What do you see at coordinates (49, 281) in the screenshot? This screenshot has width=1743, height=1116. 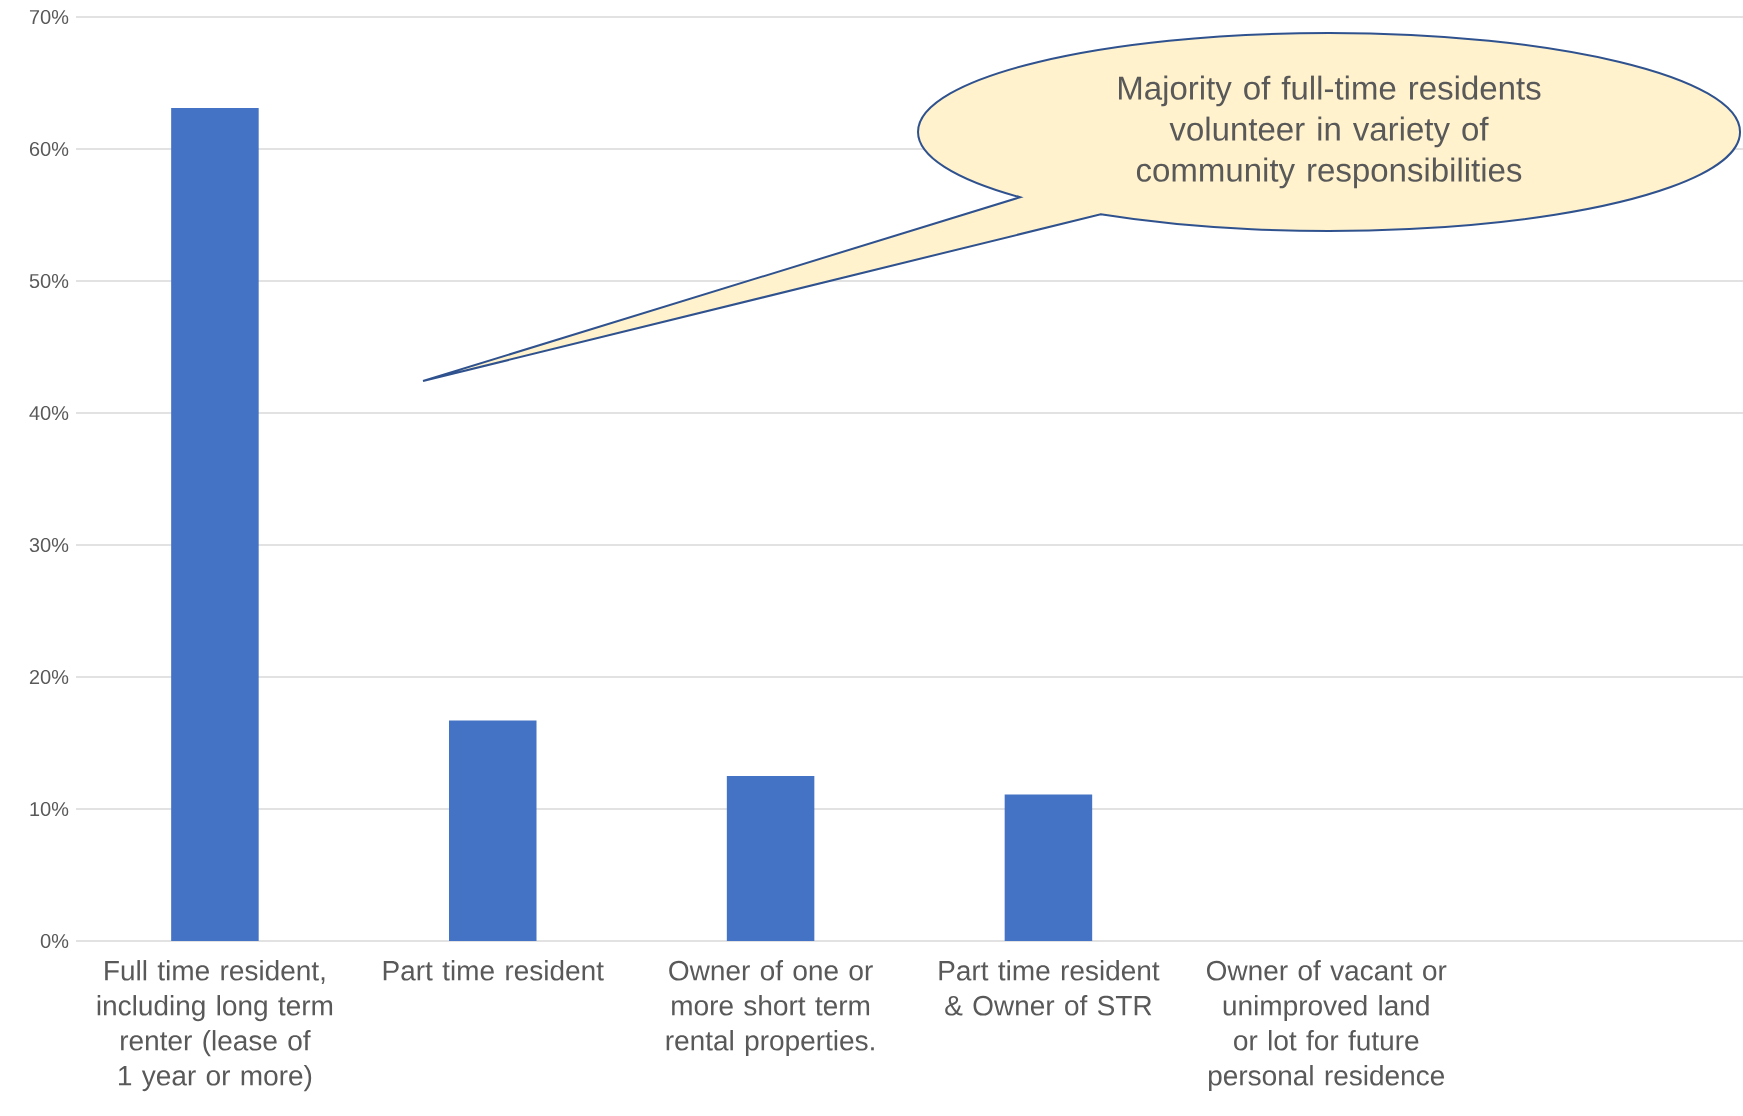 I see `y-tick-label: 50%` at bounding box center [49, 281].